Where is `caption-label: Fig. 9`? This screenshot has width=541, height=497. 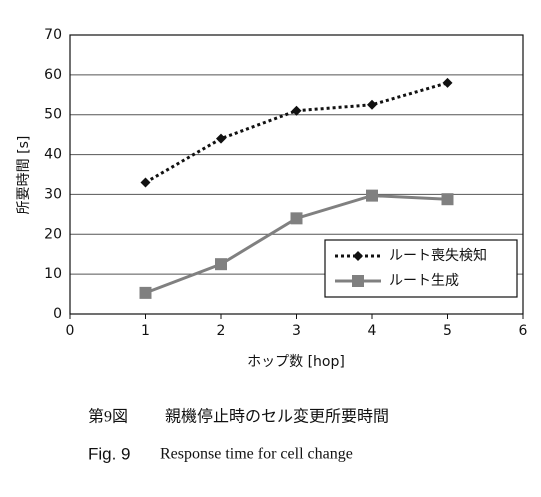
caption-label: Fig. 9 is located at coordinates (109, 453).